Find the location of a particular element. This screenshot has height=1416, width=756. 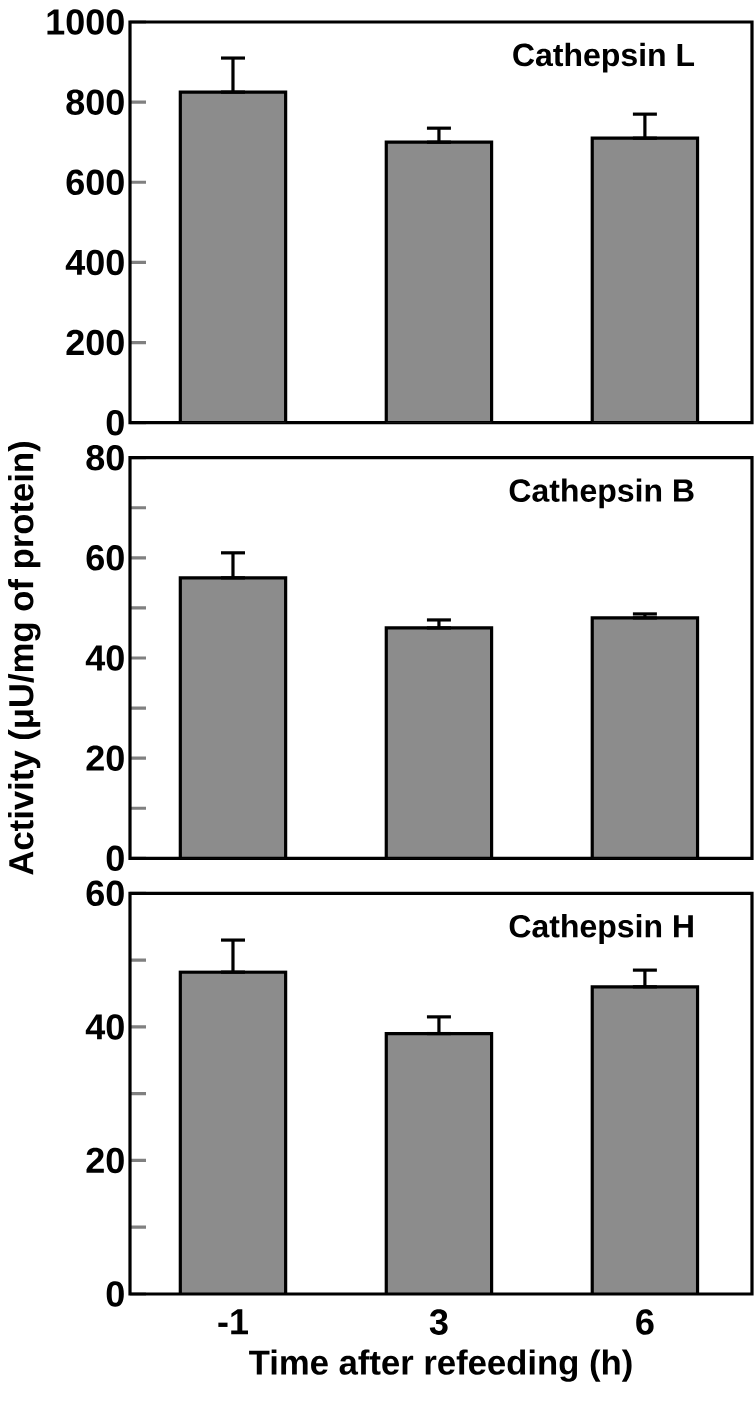

text: Cathepsin H is located at coordinates (601, 929).